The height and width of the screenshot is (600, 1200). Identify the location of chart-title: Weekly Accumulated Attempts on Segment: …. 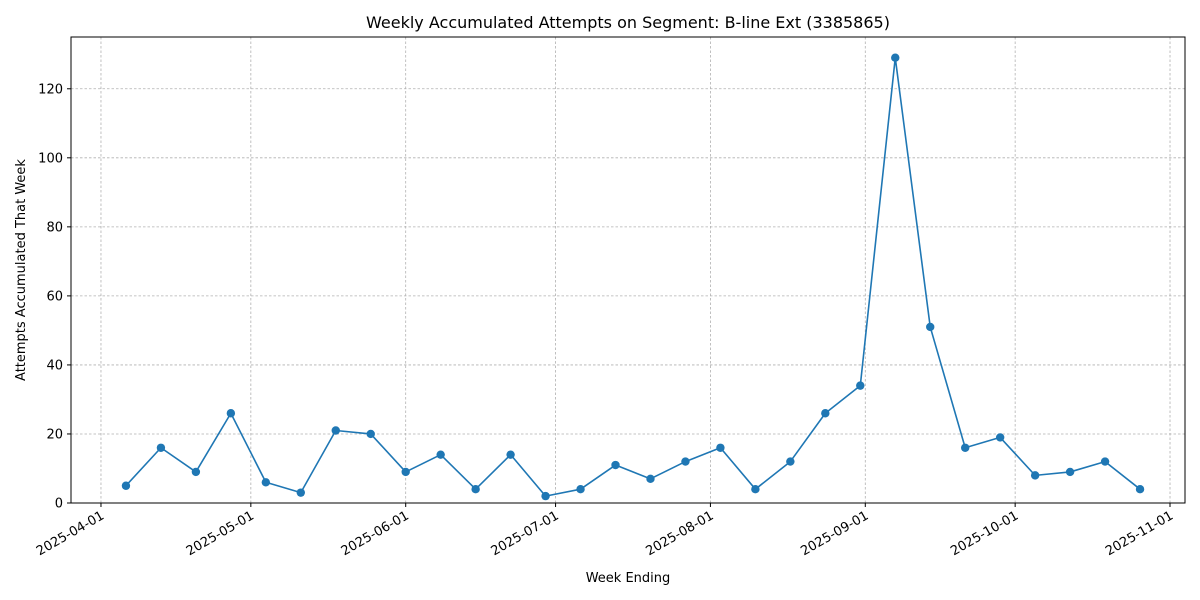
(628, 22).